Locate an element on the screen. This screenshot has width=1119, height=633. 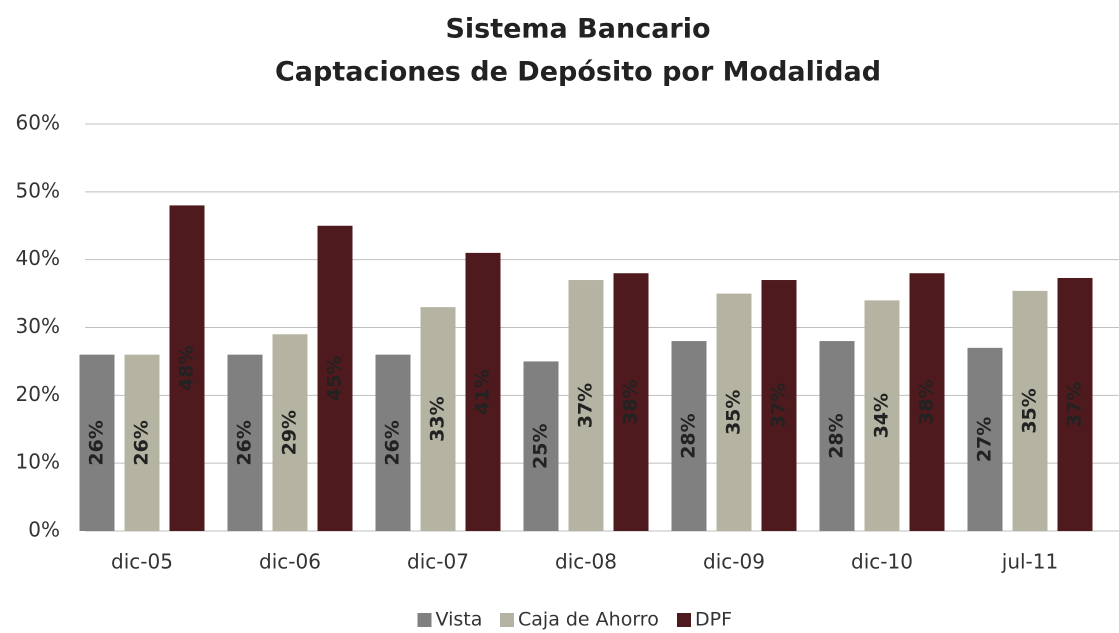
value-label: 25% is located at coordinates (541, 445).